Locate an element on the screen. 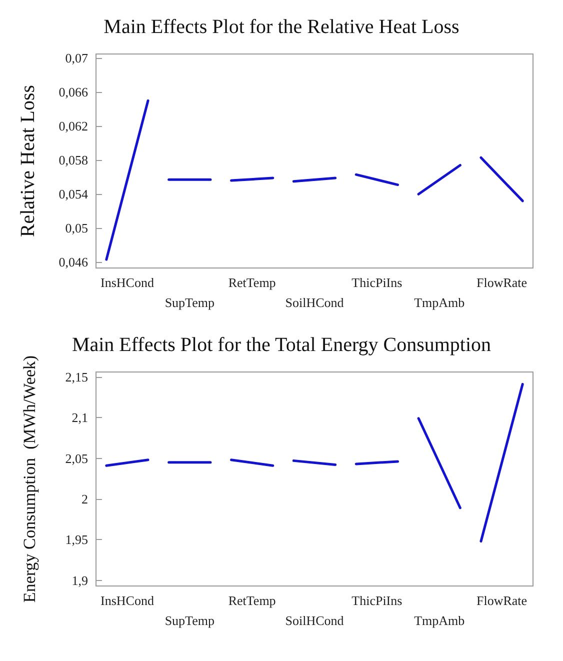 This screenshot has height=661, width=563. chart-title: Main Effects Plot for the Total Energy Consumption is located at coordinates (282, 345).